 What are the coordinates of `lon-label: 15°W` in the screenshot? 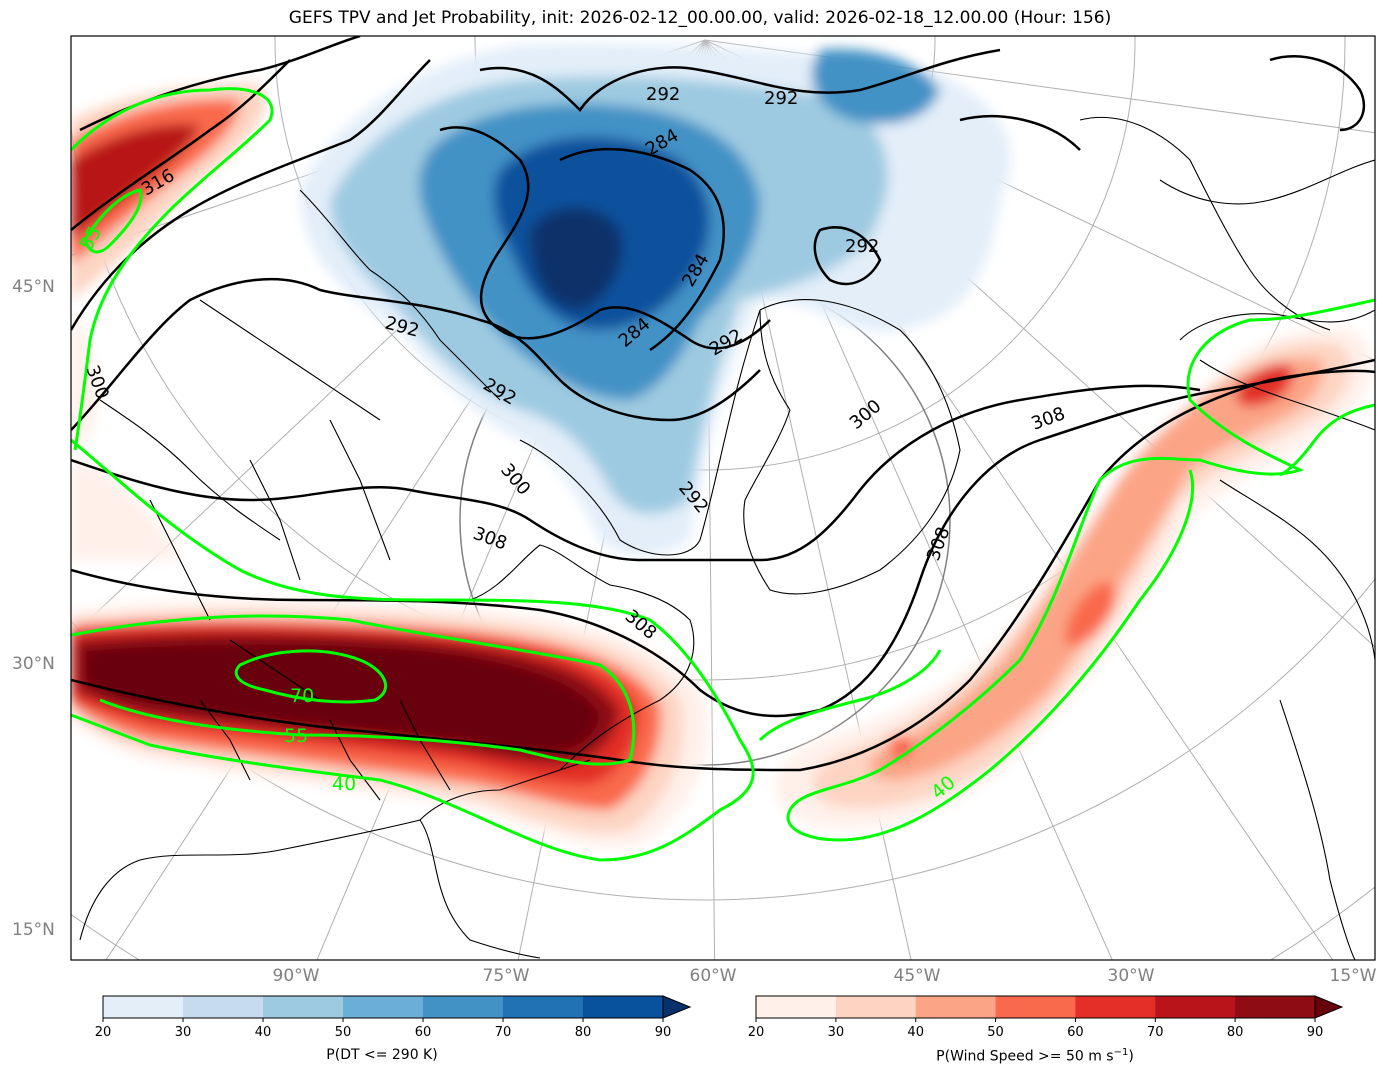 It's located at (1353, 976).